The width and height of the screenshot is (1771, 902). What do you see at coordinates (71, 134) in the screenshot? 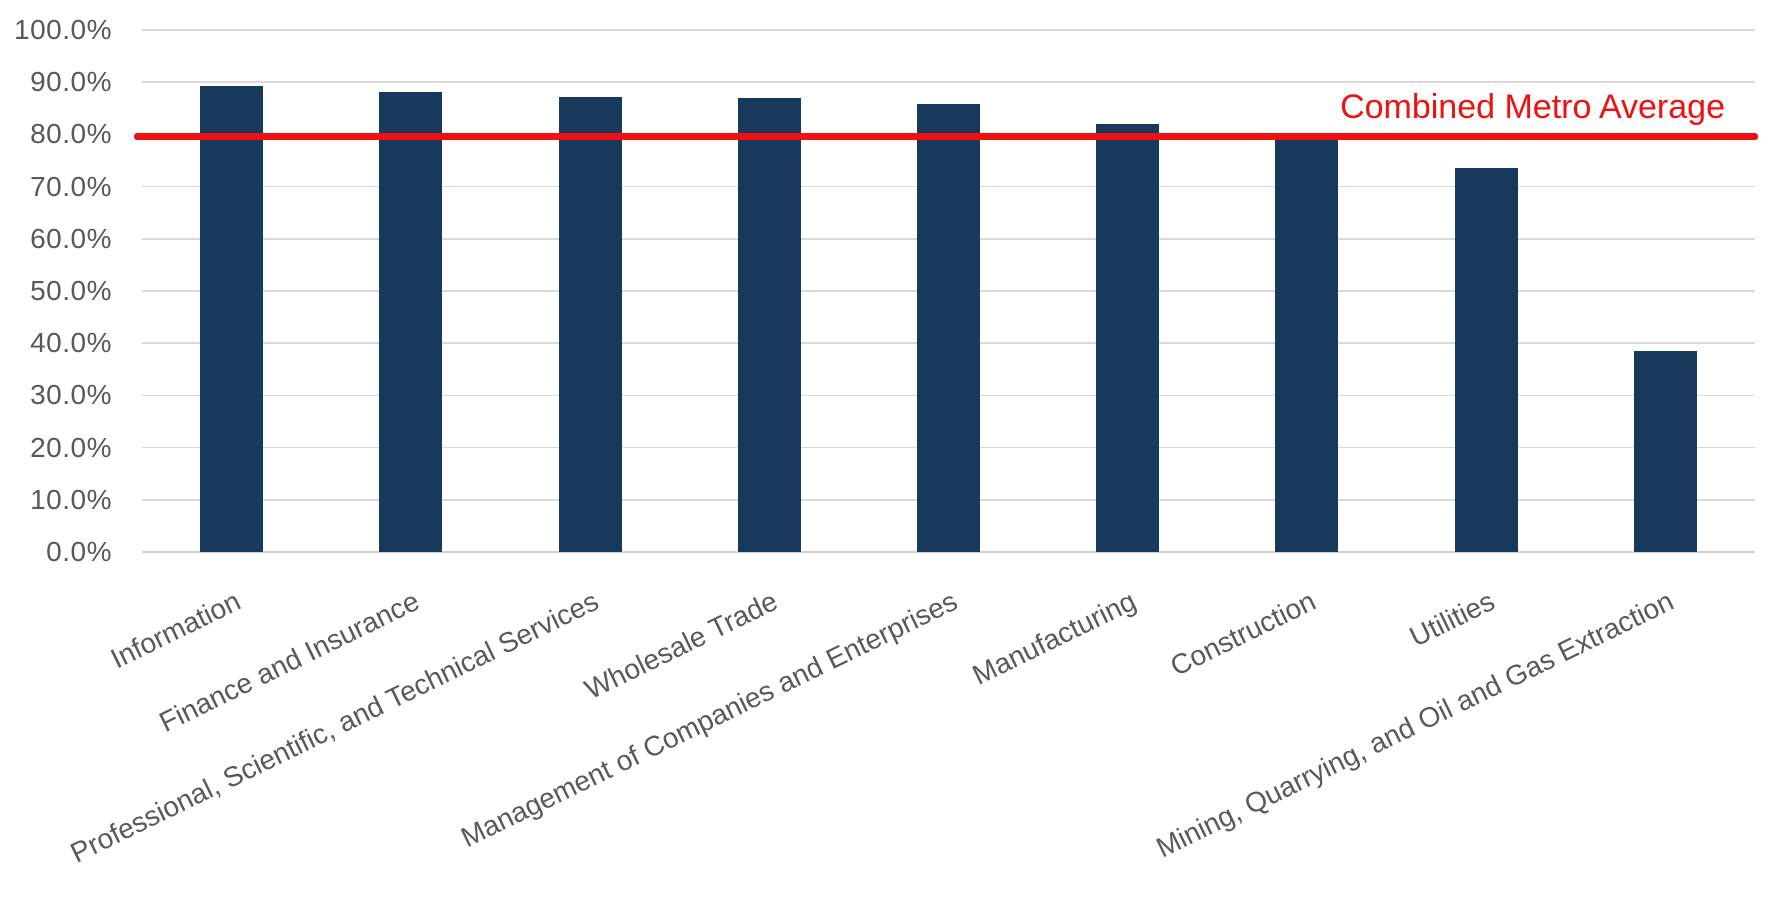
I see `y-axis-tick-label: 80.0%` at bounding box center [71, 134].